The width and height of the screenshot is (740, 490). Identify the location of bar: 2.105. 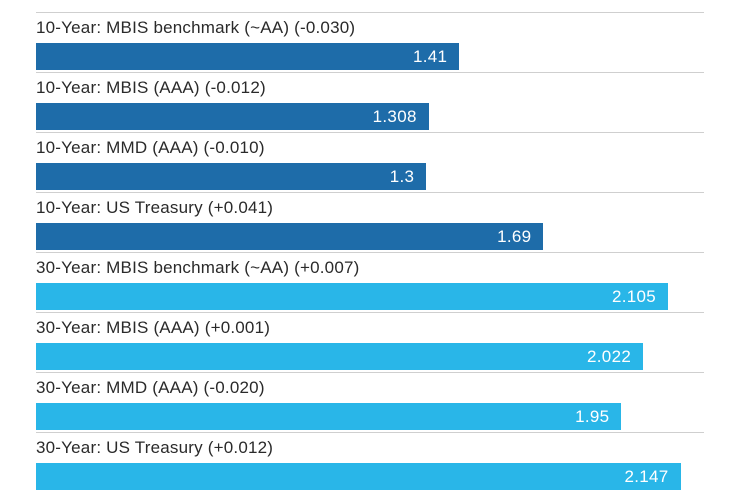
(352, 296).